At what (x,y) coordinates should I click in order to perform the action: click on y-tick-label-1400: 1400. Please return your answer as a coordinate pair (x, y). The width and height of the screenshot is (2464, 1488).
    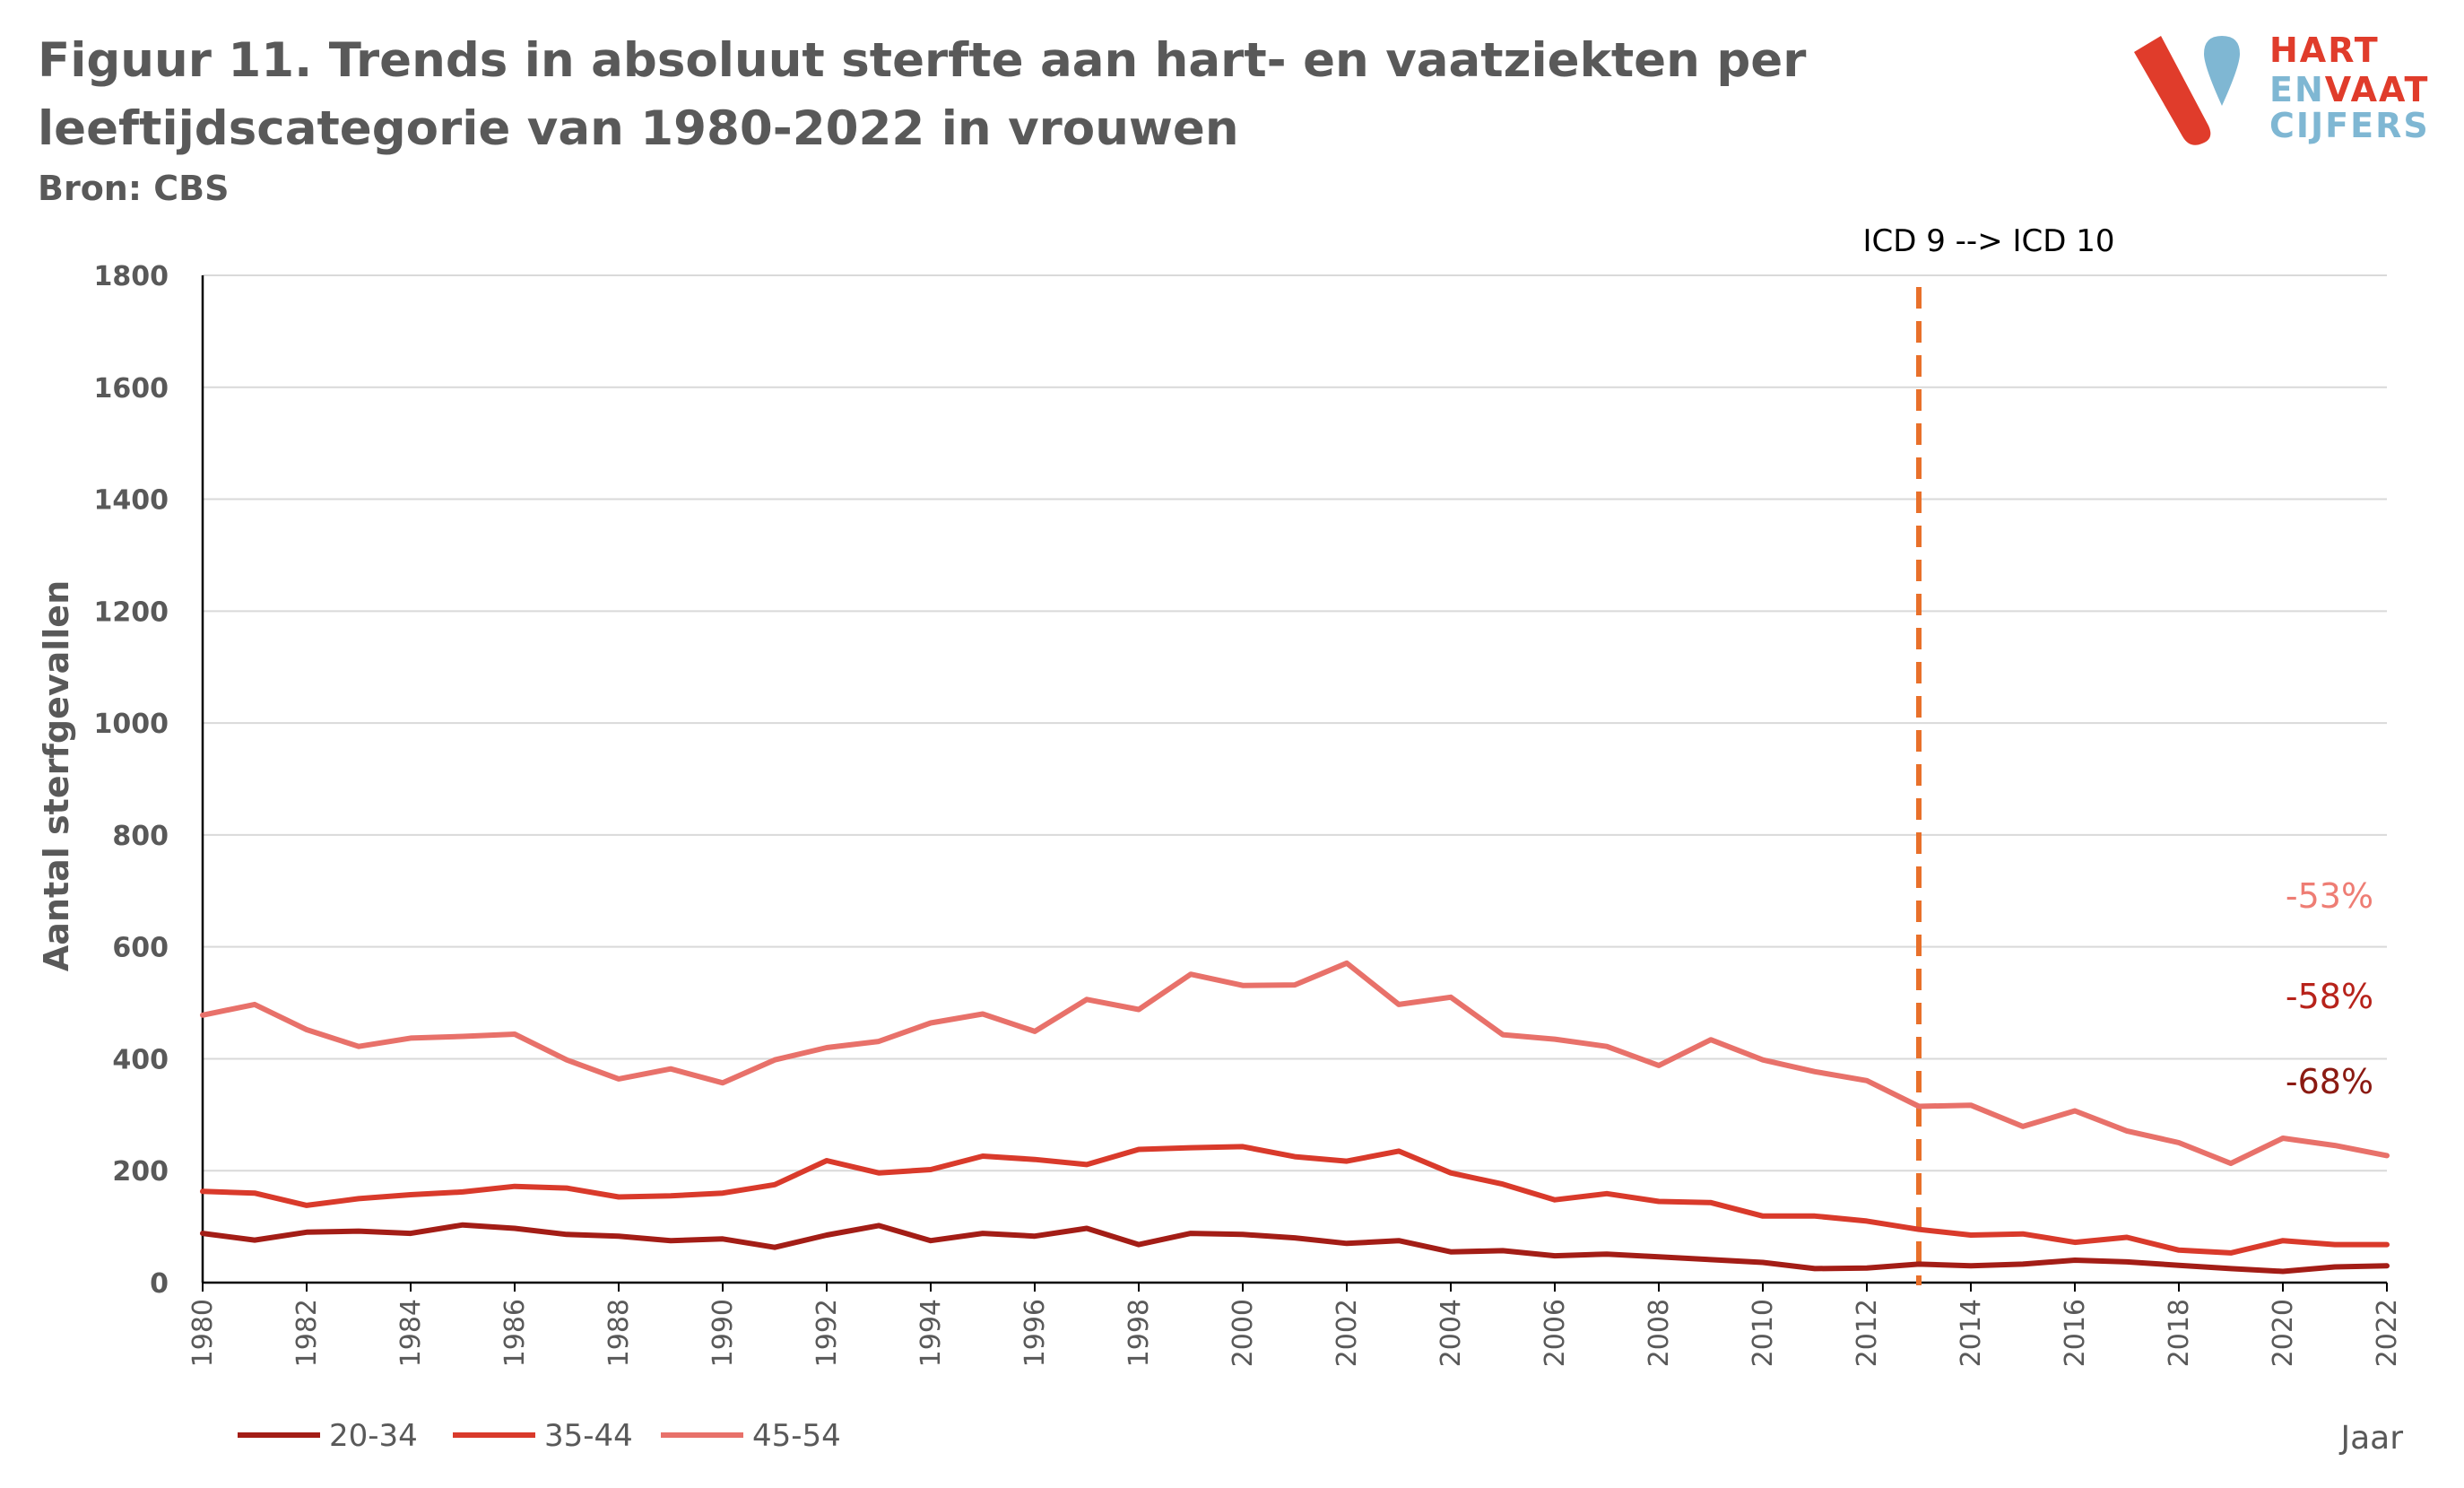
    Looking at the image, I should click on (131, 501).